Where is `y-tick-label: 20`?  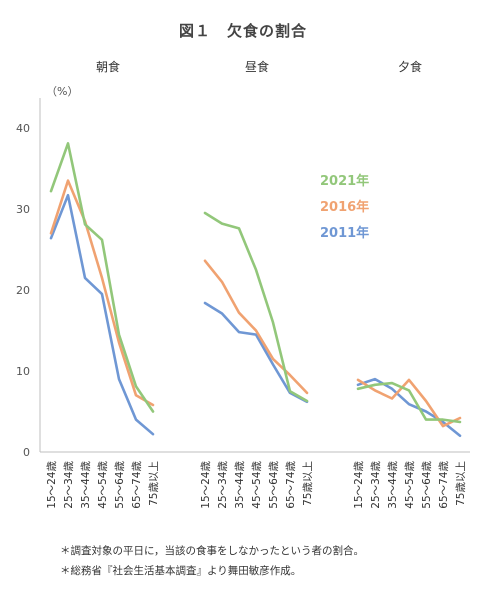 y-tick-label: 20 is located at coordinates (23, 290).